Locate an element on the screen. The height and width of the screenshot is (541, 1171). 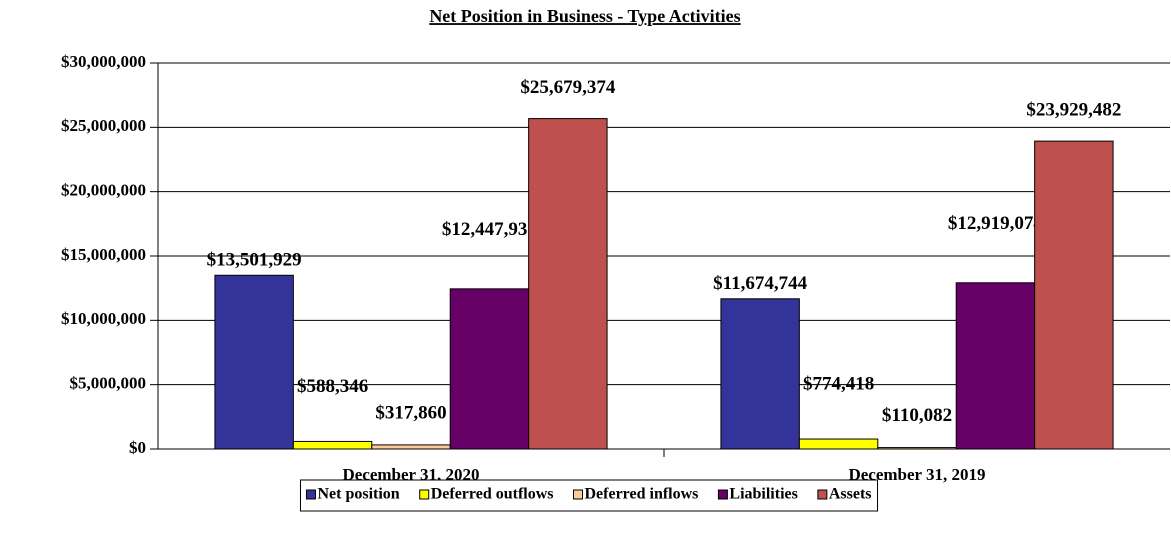
value-label: $774,418 is located at coordinates (838, 383).